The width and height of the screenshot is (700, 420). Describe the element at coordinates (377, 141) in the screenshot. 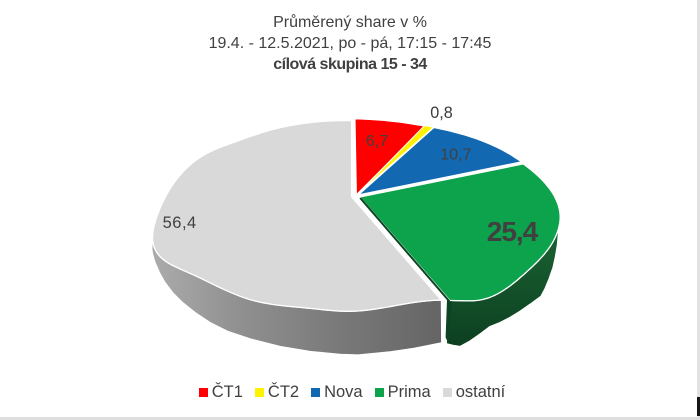

I see `svg-text: 6,7` at that location.